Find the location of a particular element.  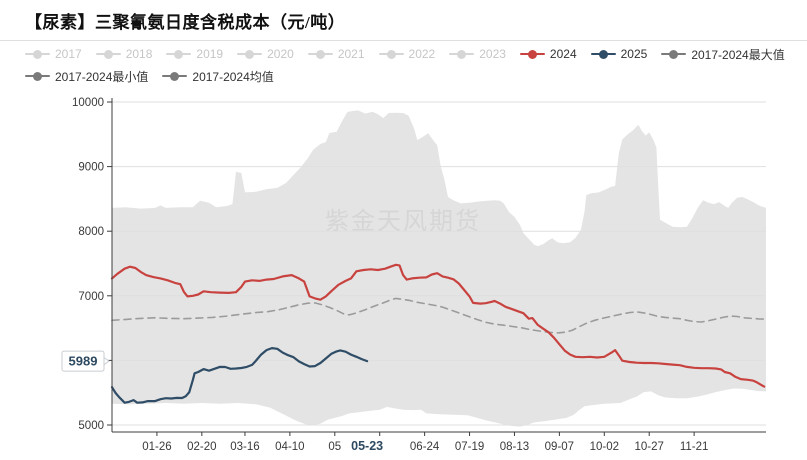

legend-item-2018: 2018 is located at coordinates (124, 54).